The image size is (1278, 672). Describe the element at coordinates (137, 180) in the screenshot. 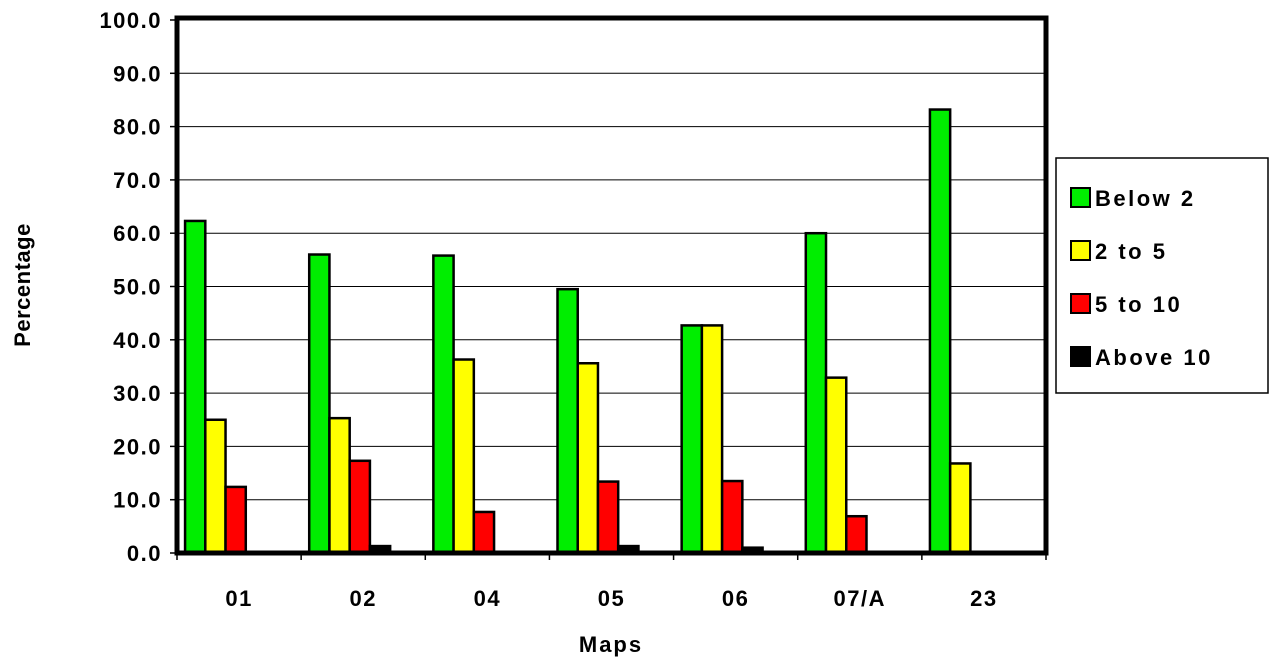

I see `y-tick-label: 70.0` at that location.